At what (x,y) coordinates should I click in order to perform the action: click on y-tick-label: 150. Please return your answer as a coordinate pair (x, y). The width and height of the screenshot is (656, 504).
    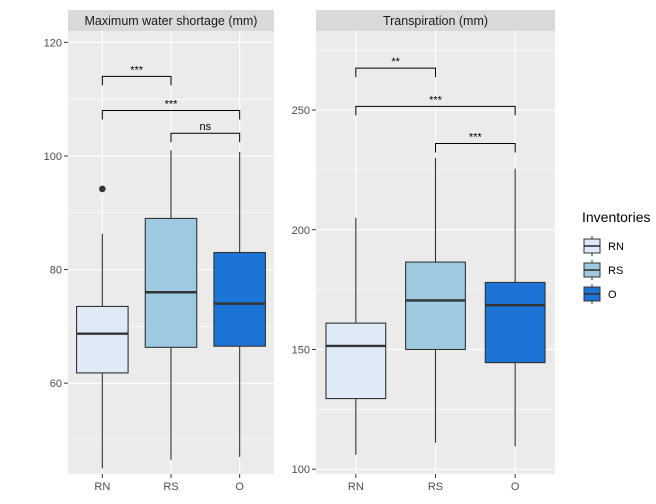
    Looking at the image, I should click on (301, 350).